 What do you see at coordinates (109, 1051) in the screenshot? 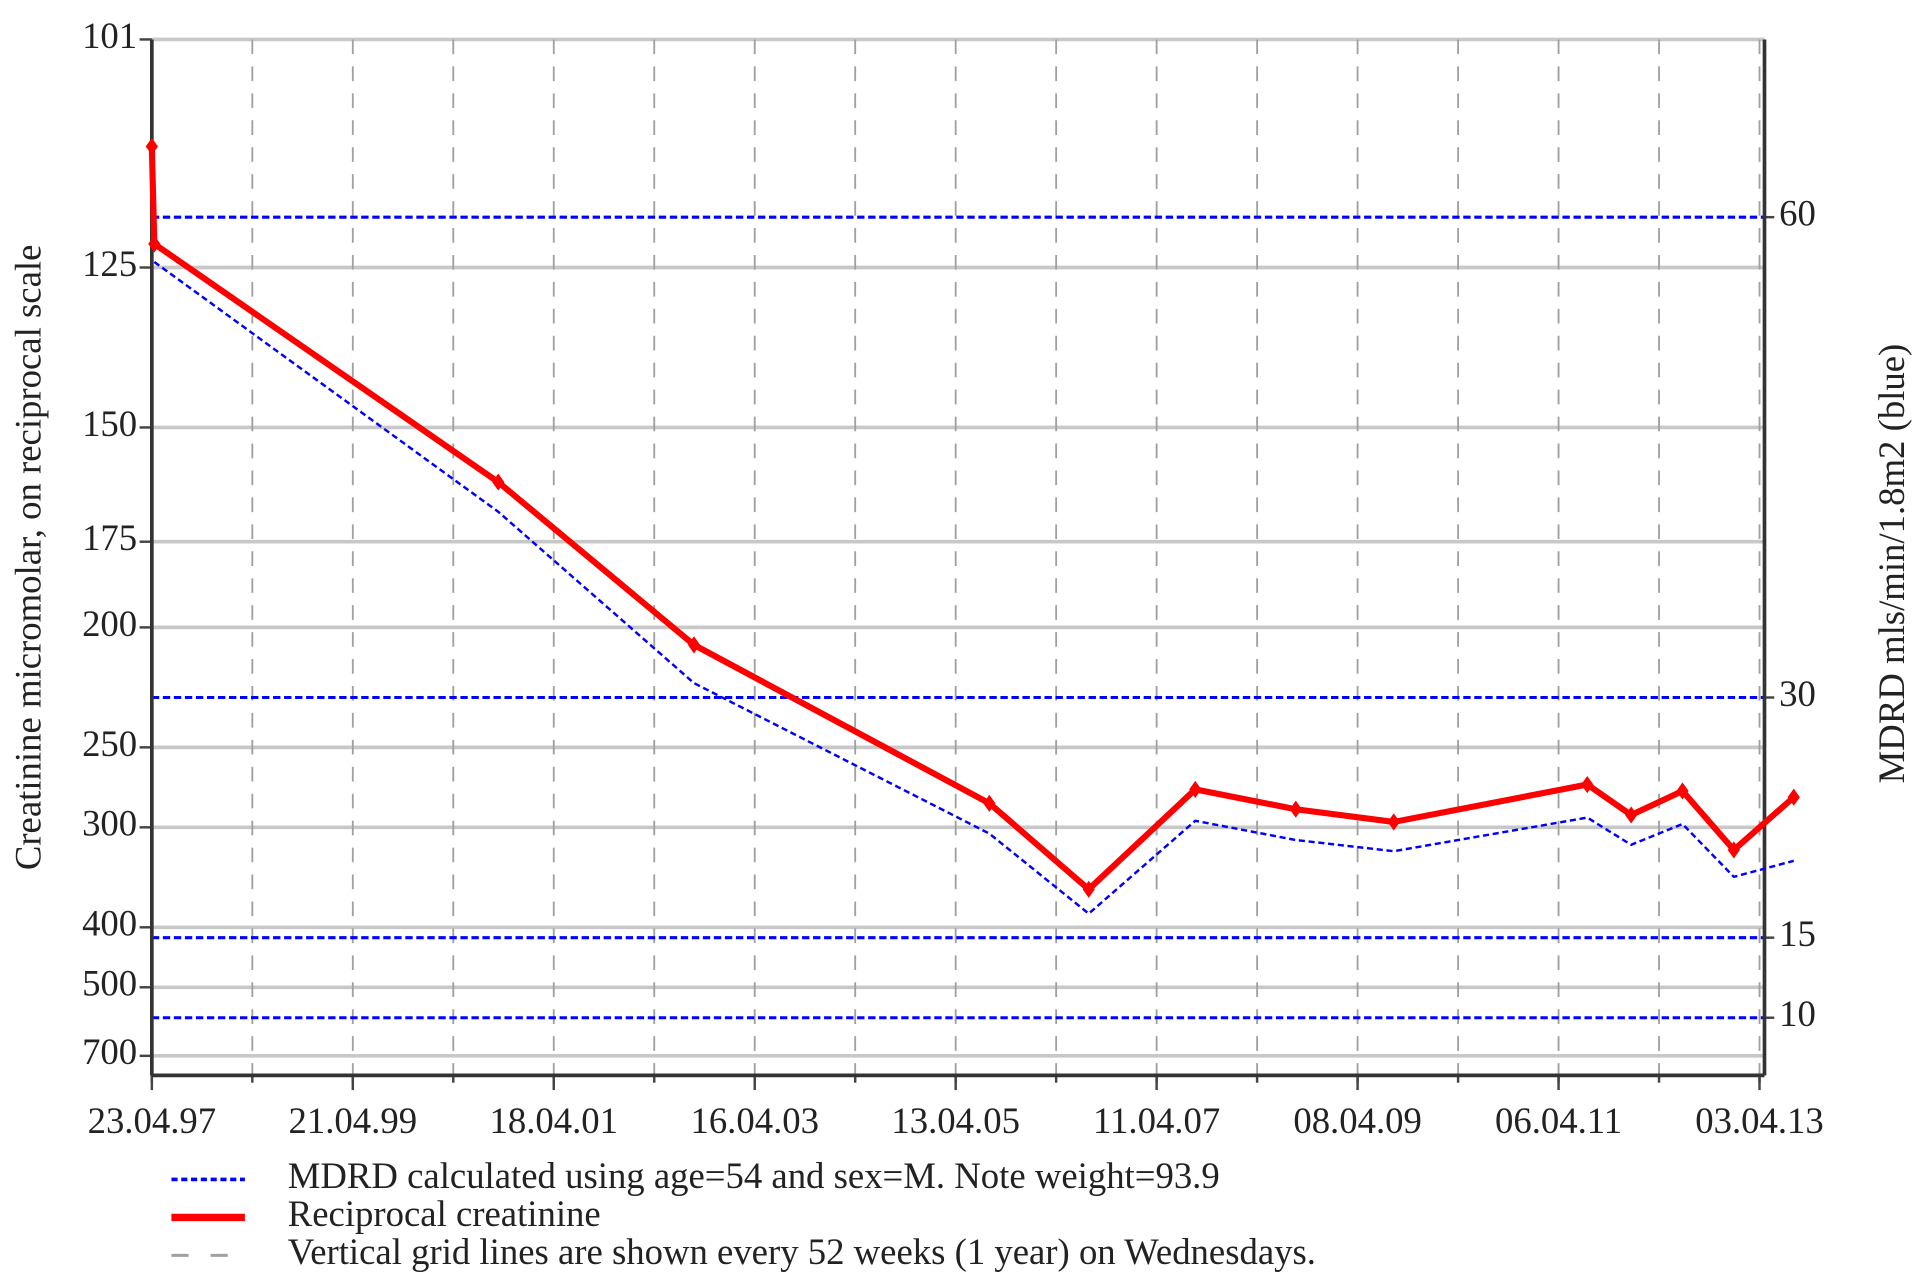
I see `y-tick-label: 700` at bounding box center [109, 1051].